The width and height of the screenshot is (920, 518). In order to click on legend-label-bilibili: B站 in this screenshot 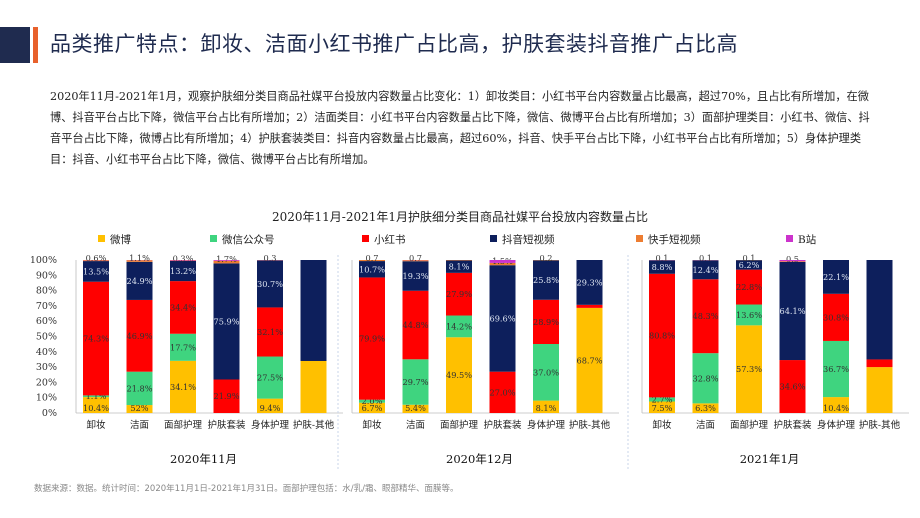, I will do `click(807, 239)`.